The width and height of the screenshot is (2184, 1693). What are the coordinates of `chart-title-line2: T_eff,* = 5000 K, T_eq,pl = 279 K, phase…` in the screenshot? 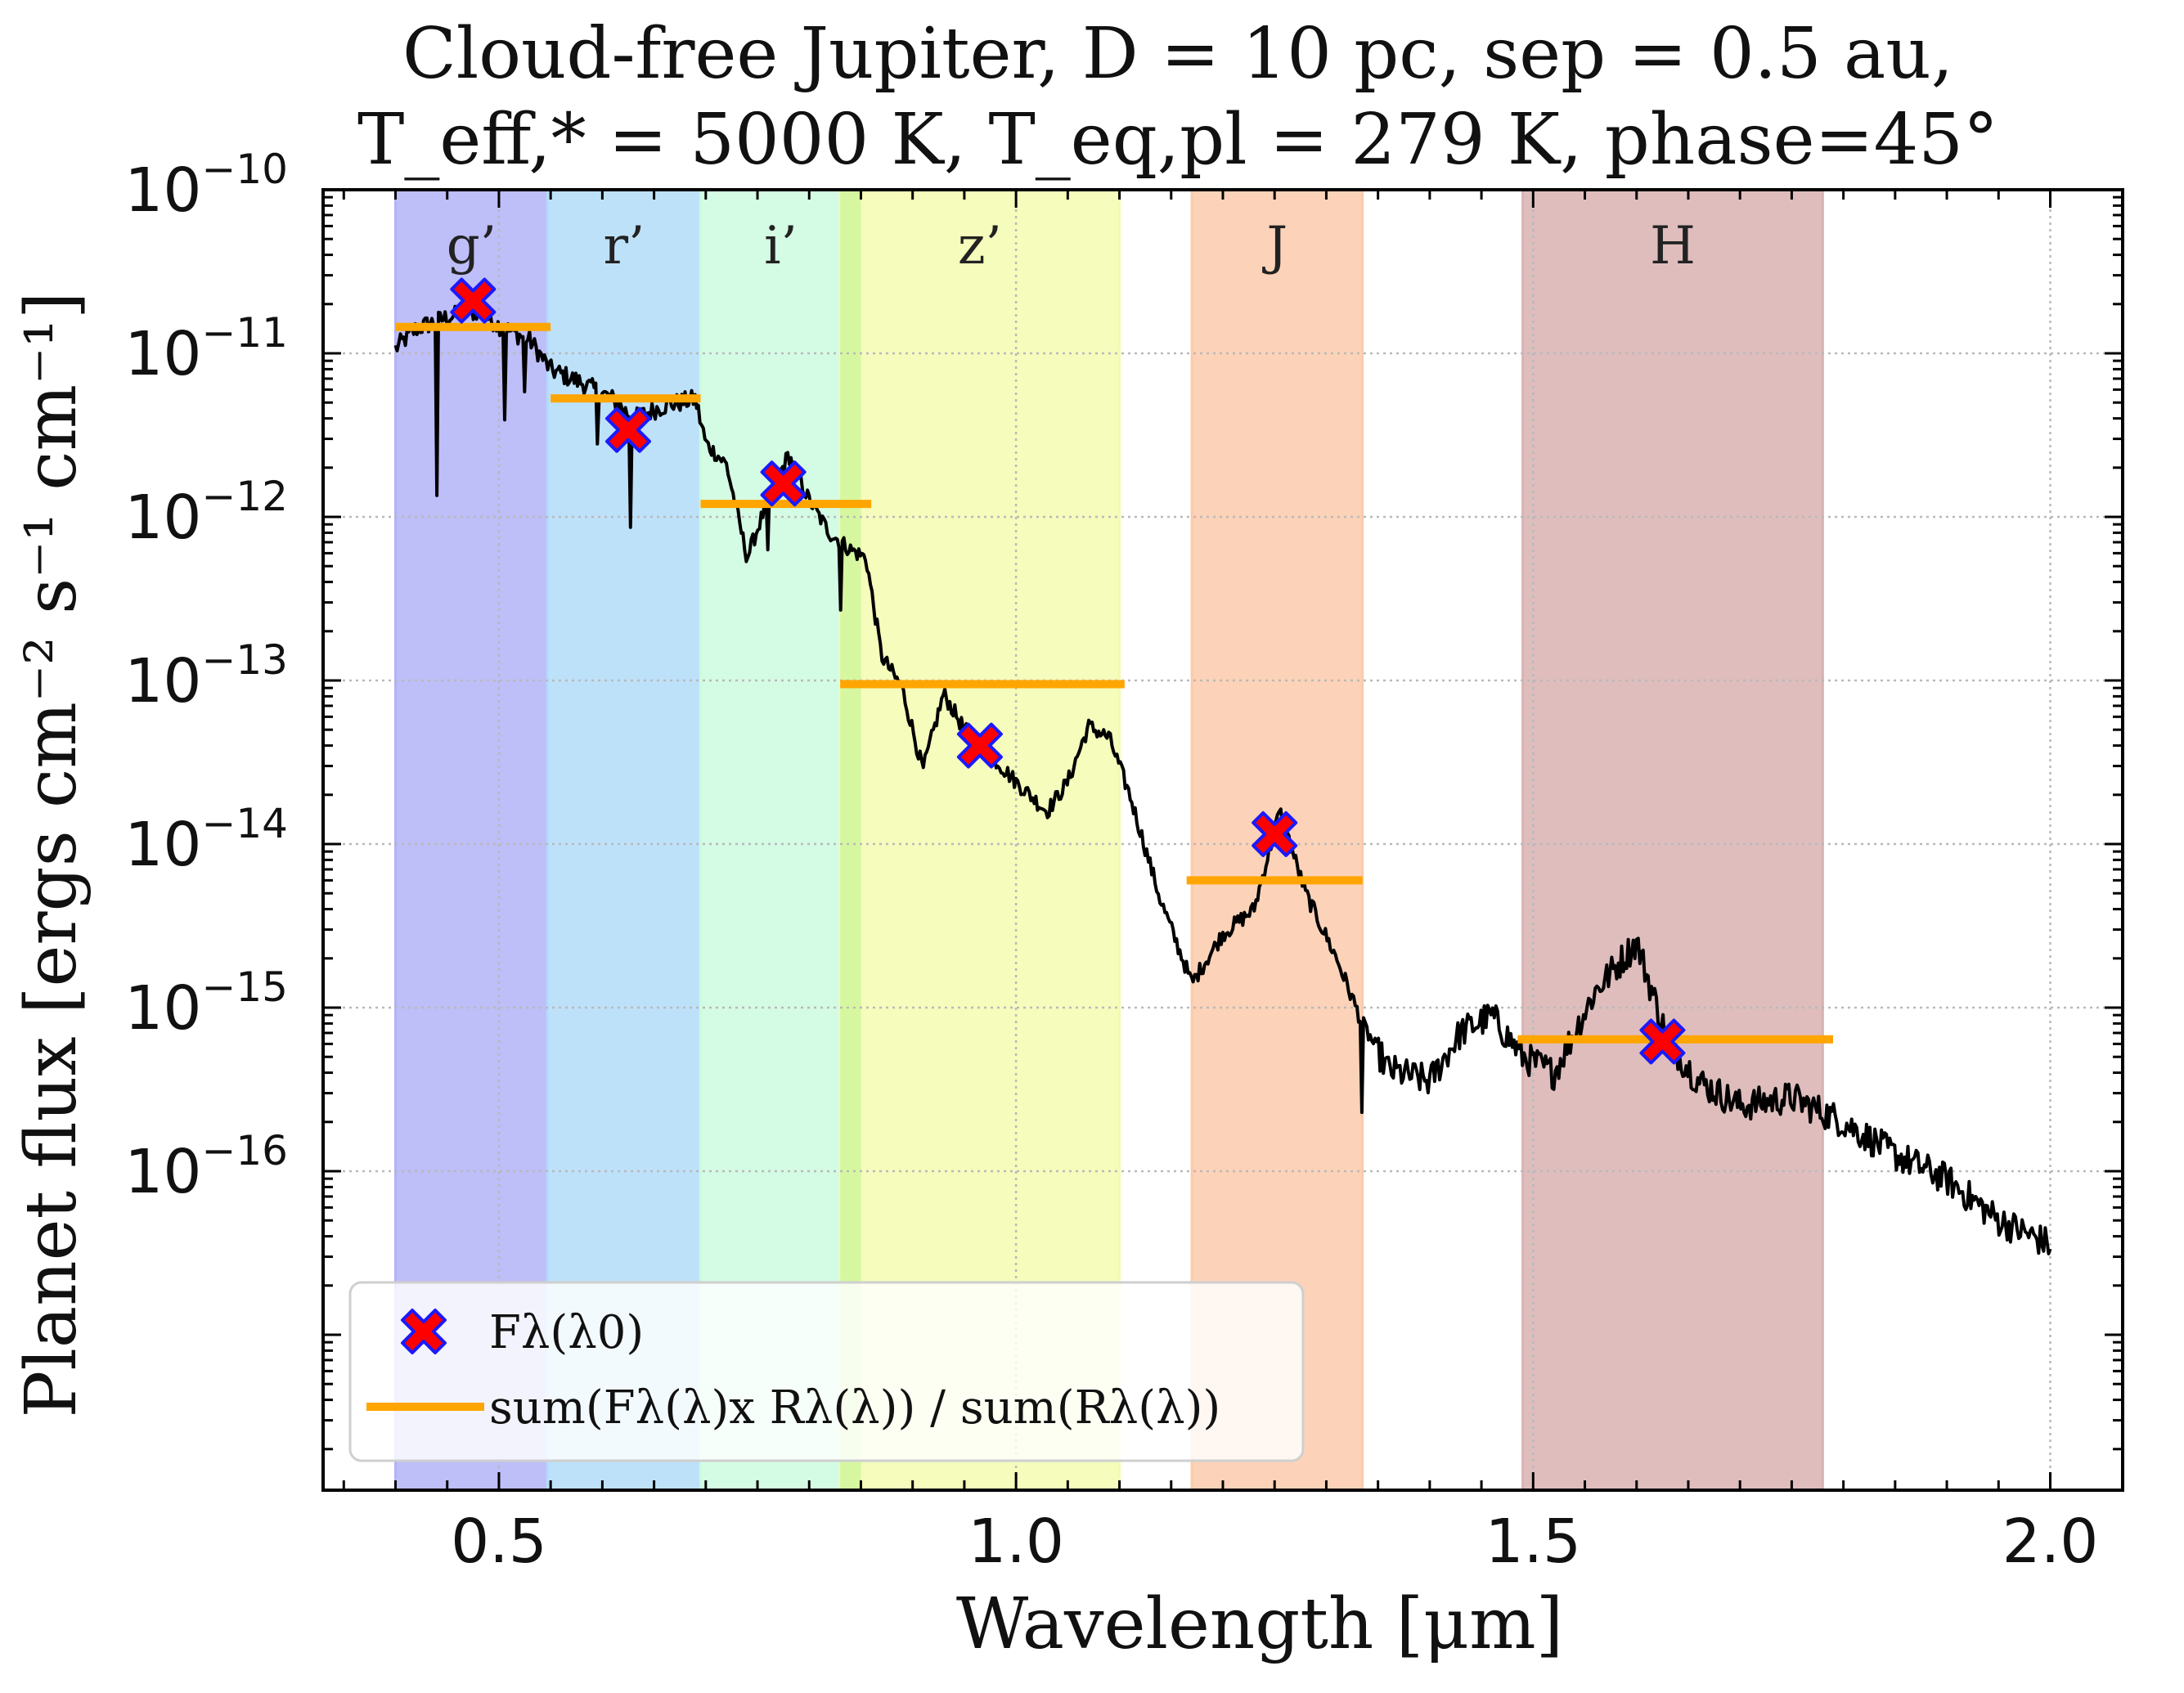 It's located at (1177, 140).